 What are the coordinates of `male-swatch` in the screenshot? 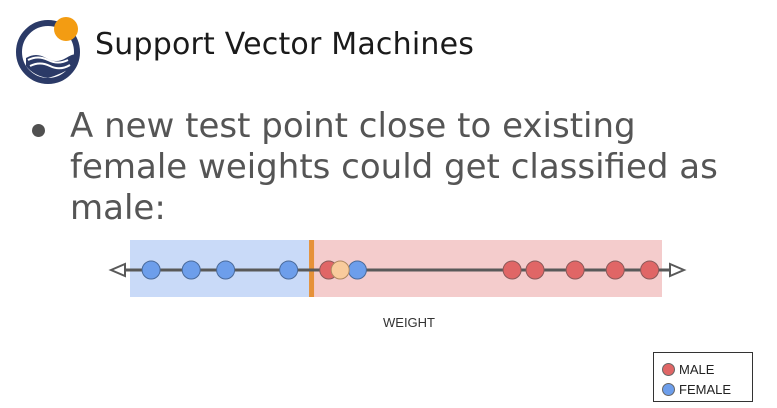 It's located at (668, 369).